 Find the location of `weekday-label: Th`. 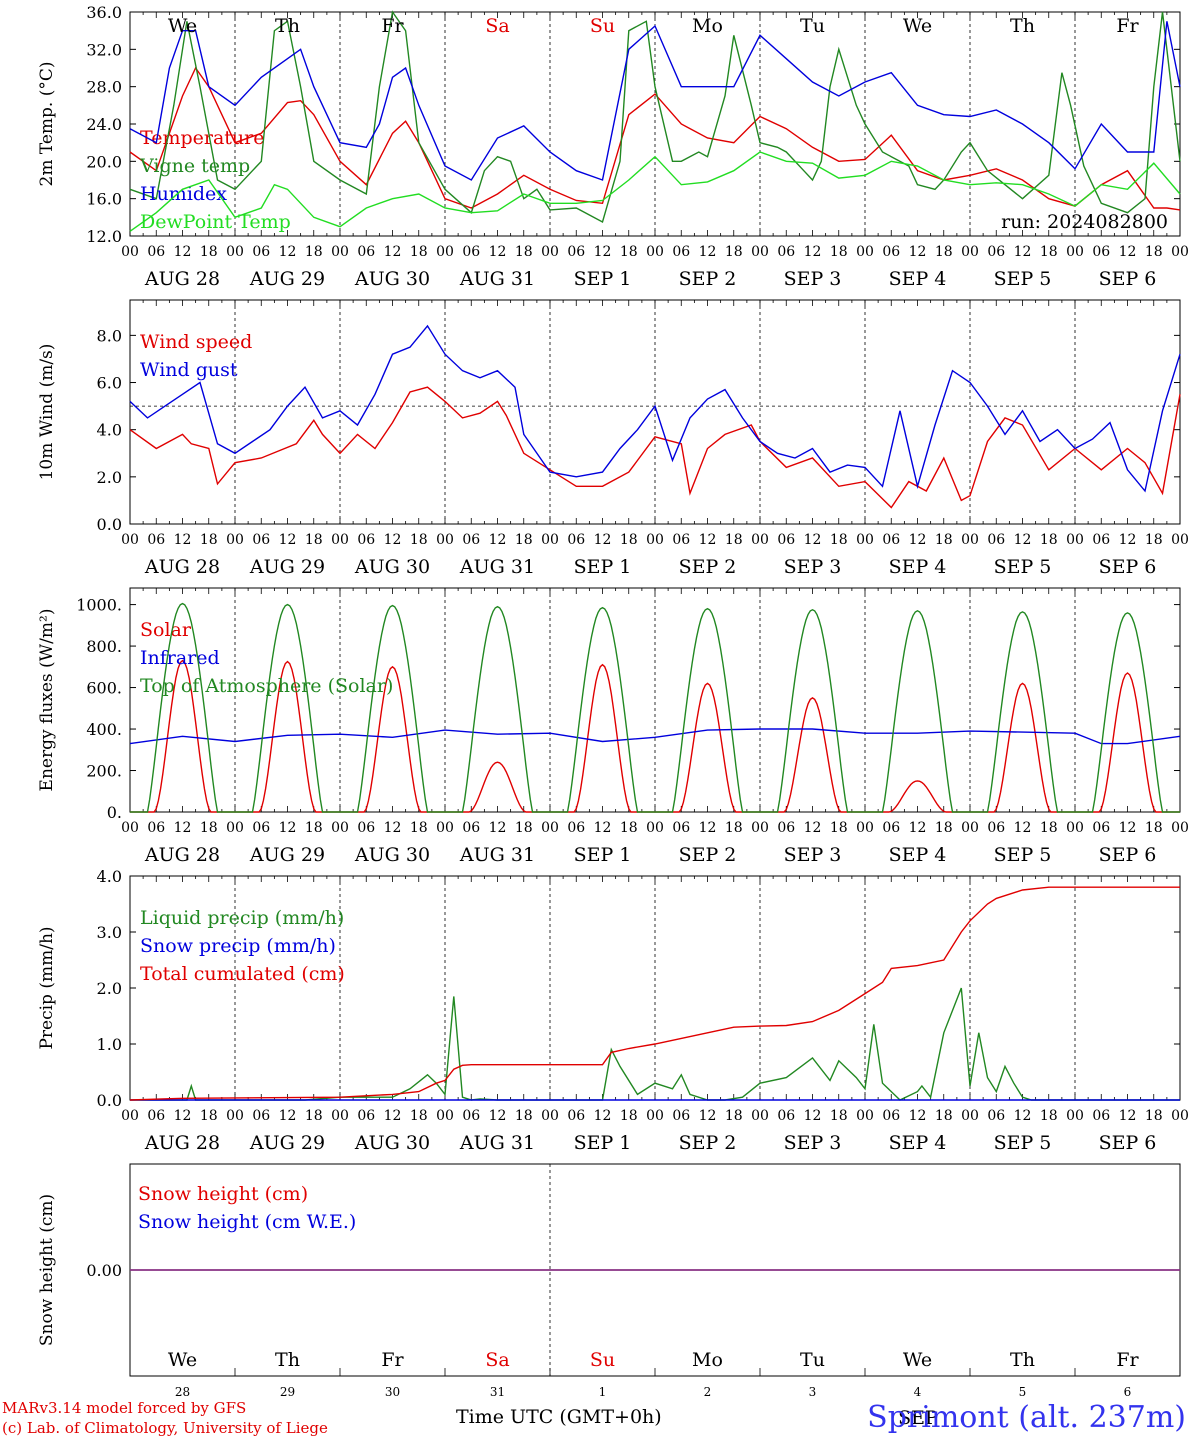

weekday-label: Th is located at coordinates (287, 1360).